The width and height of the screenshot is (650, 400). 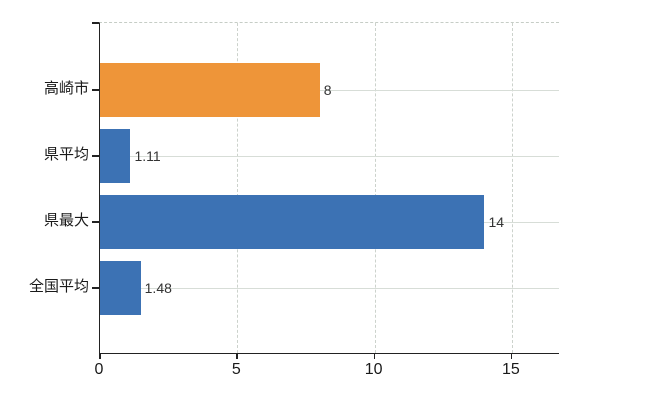 I want to click on value-label: 8, so click(x=327, y=90).